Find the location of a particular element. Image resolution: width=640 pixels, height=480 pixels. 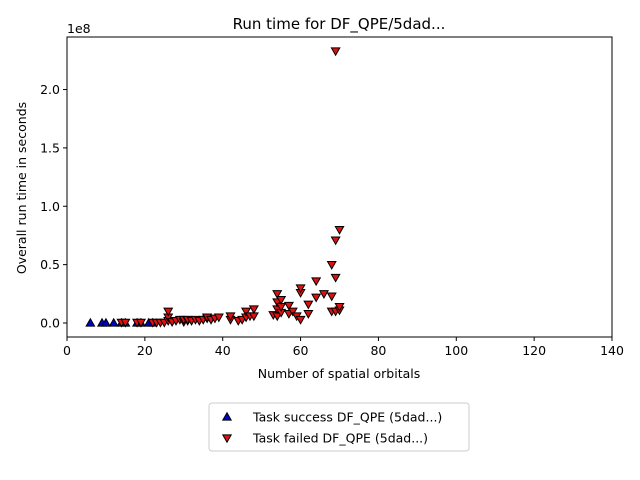

x-tick-label: 20 is located at coordinates (145, 350).